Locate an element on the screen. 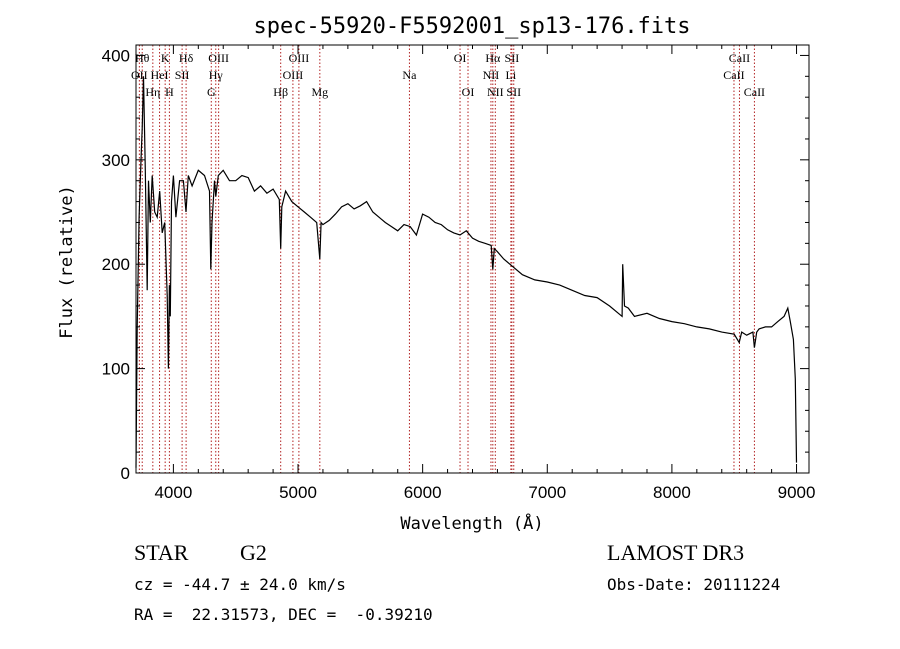 The height and width of the screenshot is (649, 900). line-label-21: Li is located at coordinates (511, 75).